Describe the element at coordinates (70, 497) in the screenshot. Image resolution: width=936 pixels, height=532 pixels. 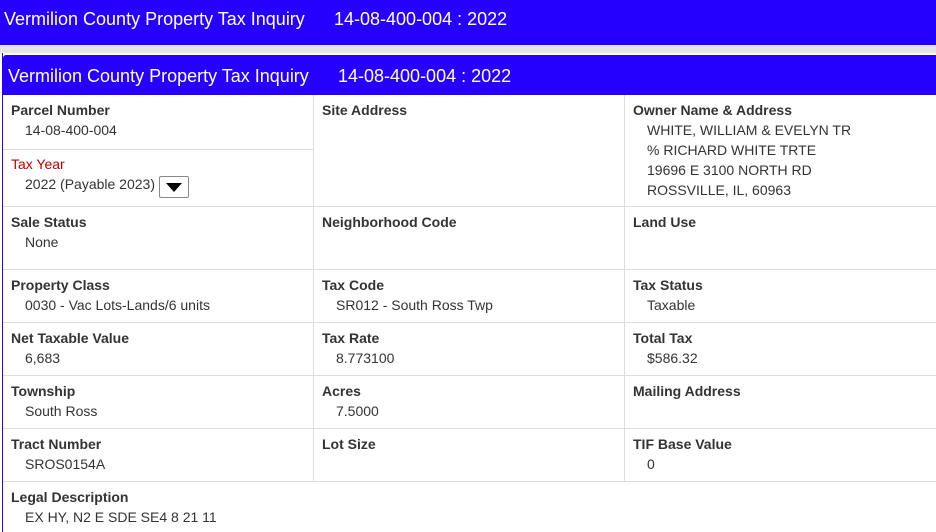
I see `field-label: Legal Description` at that location.